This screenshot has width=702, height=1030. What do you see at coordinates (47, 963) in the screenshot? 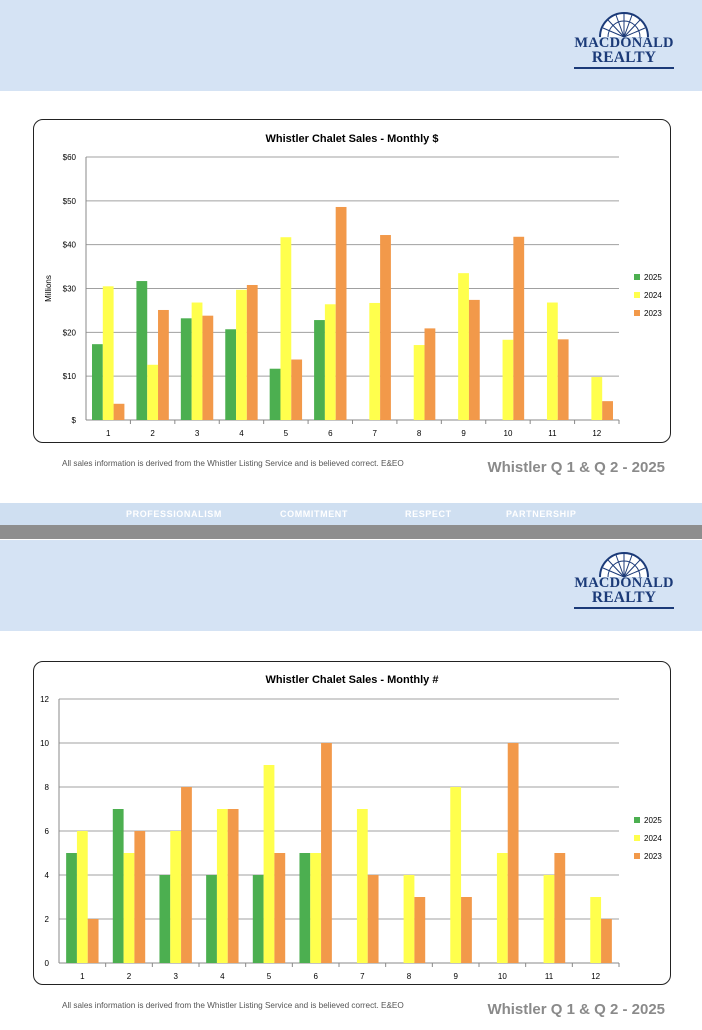
I see `y-tick-label: 0` at bounding box center [47, 963].